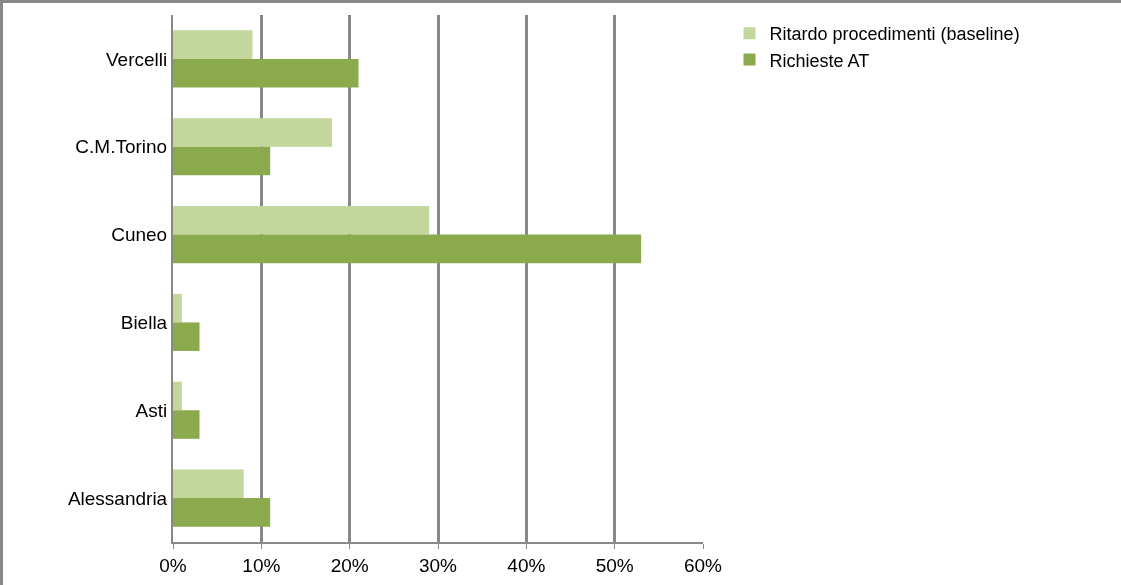  I want to click on x-tick-label: 60%, so click(703, 565).